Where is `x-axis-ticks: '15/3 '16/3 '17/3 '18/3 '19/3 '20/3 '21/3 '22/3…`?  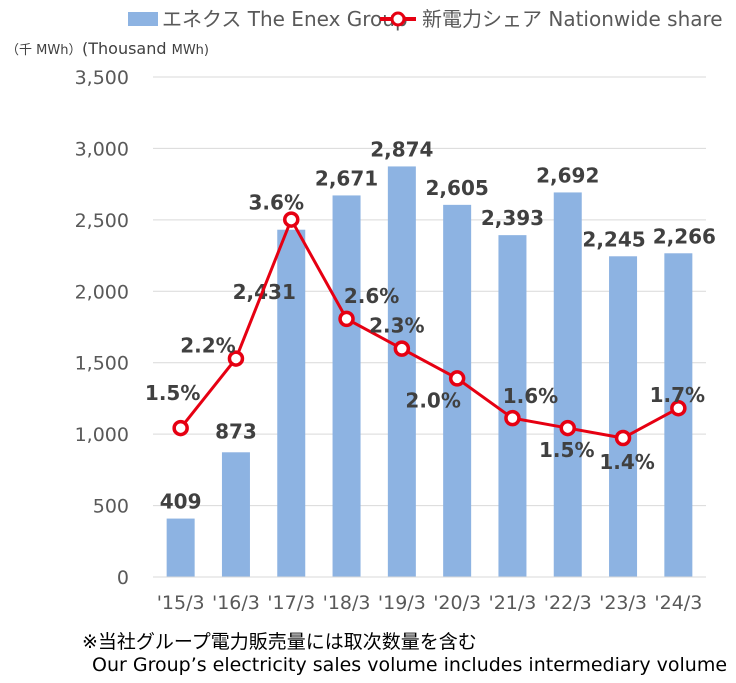
x-axis-ticks: '15/3 '16/3 '17/3 '18/3 '19/3 '20/3 '21/3 '22/3… is located at coordinates (430, 603).